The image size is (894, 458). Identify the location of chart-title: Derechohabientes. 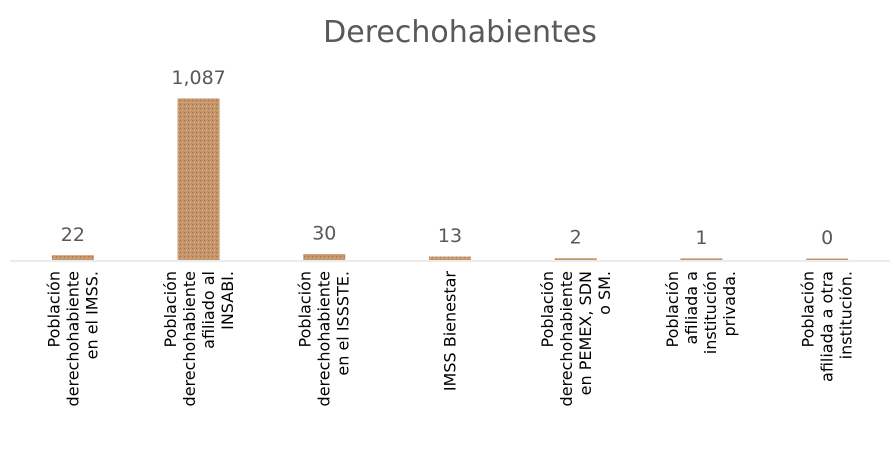
(460, 32).